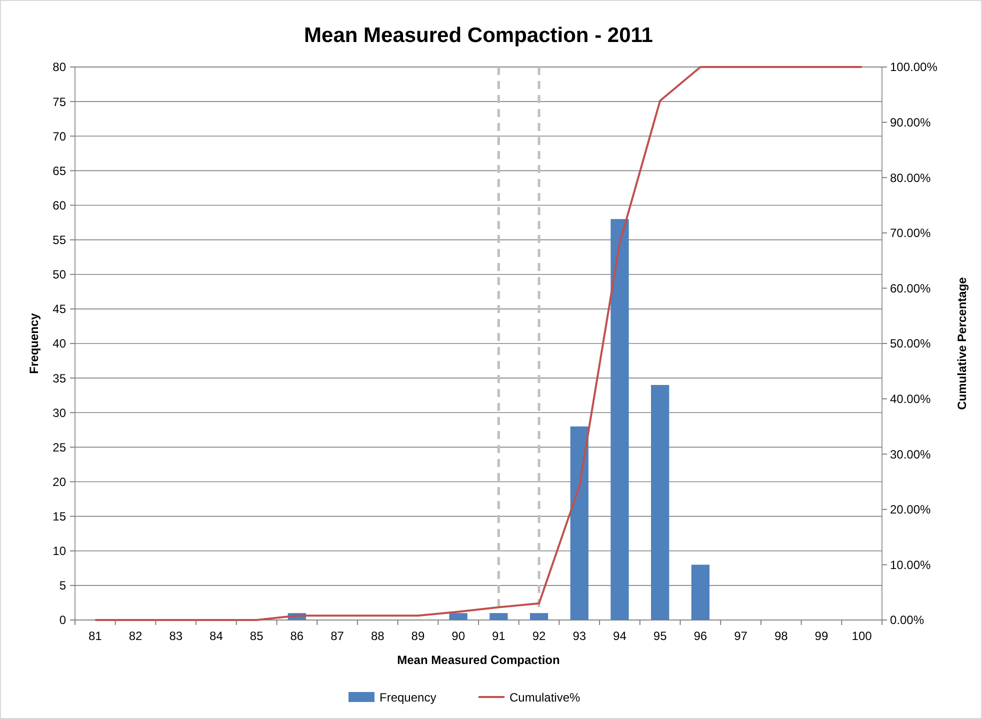 This screenshot has width=982, height=719. Describe the element at coordinates (478, 660) in the screenshot. I see `x-axis-title: Mean Measured Compaction` at that location.